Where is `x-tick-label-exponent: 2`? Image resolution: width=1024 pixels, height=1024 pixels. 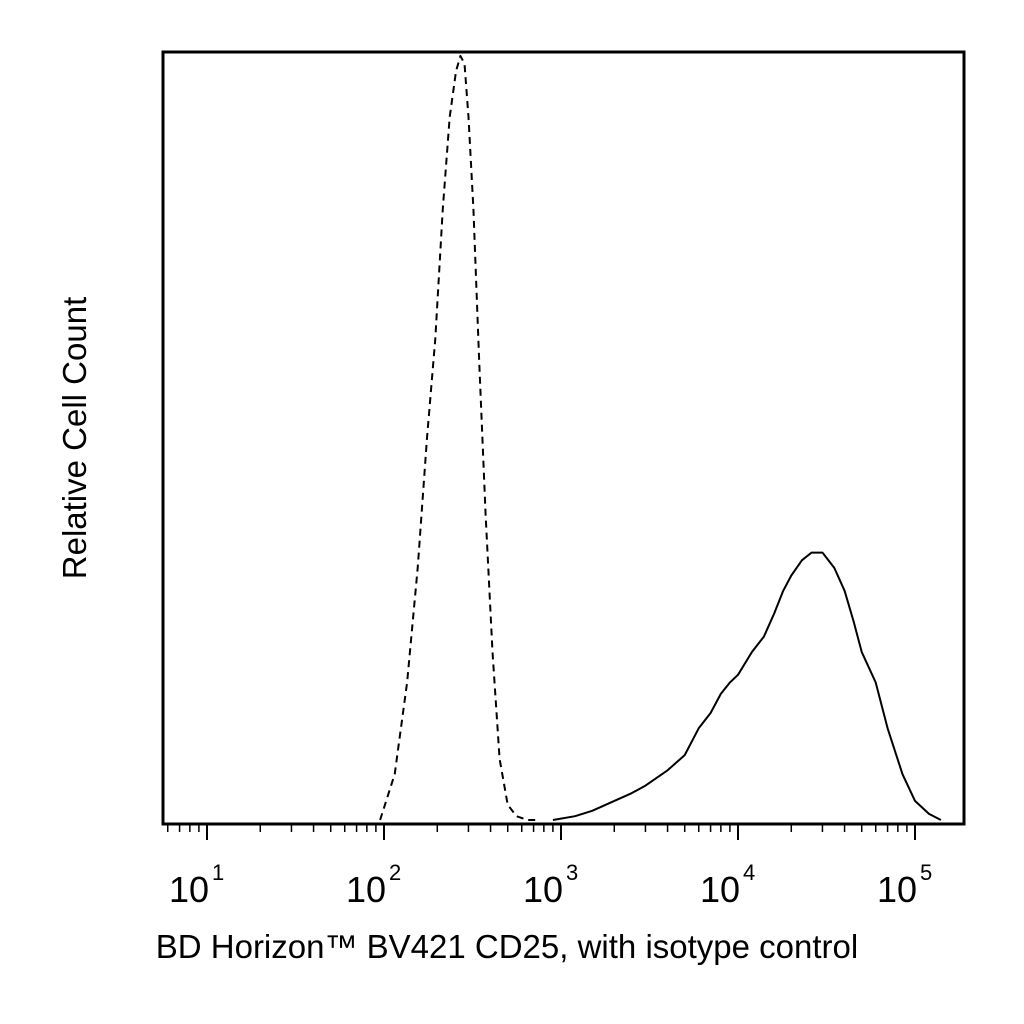
x-tick-label-exponent: 2 is located at coordinates (395, 872).